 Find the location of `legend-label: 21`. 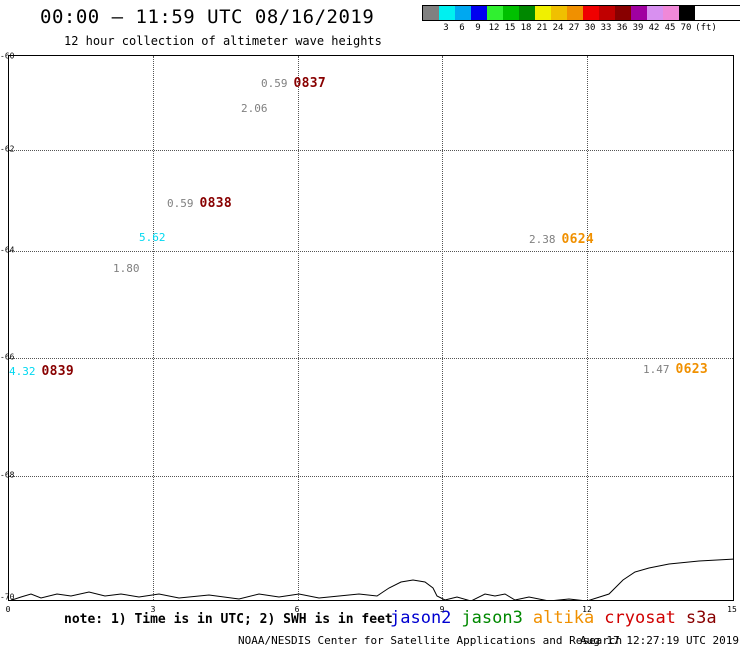

legend-label: 21 is located at coordinates (542, 28).